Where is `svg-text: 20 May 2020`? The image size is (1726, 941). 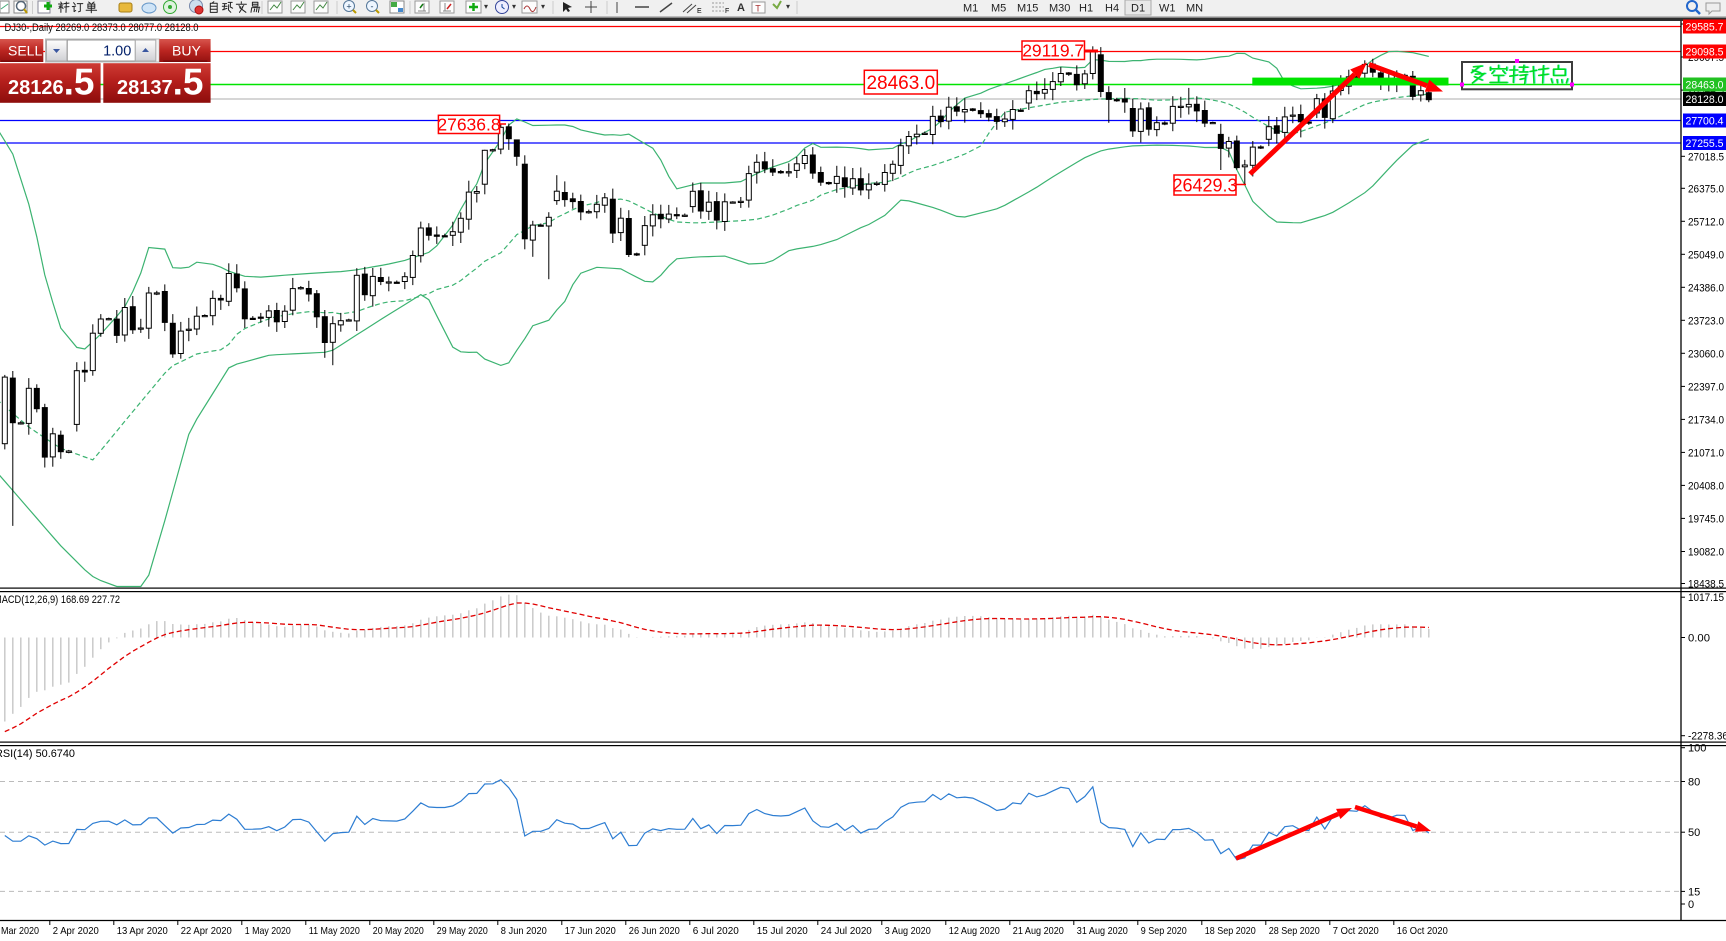
svg-text: 20 May 2020 is located at coordinates (398, 931).